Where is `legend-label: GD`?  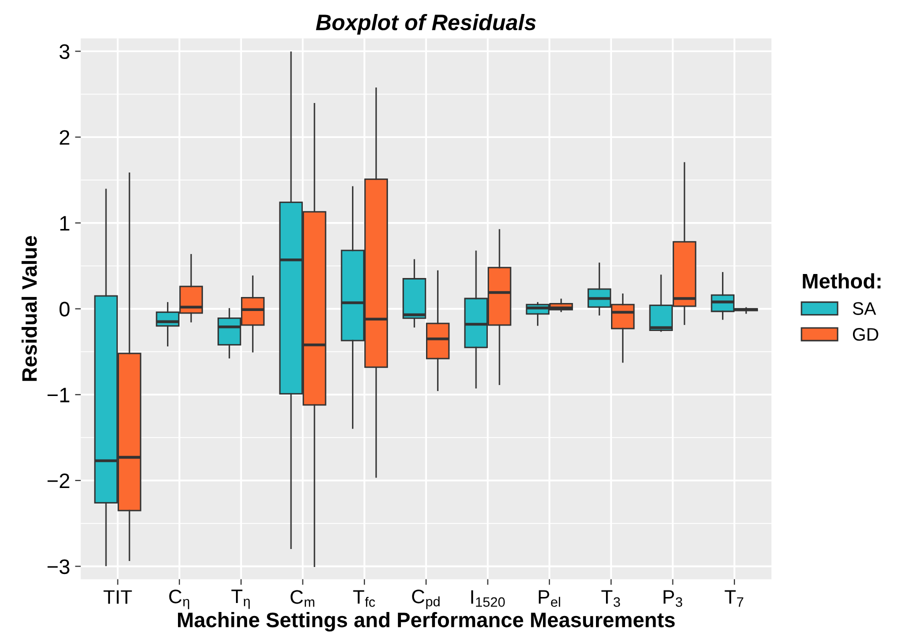 legend-label: GD is located at coordinates (865, 334).